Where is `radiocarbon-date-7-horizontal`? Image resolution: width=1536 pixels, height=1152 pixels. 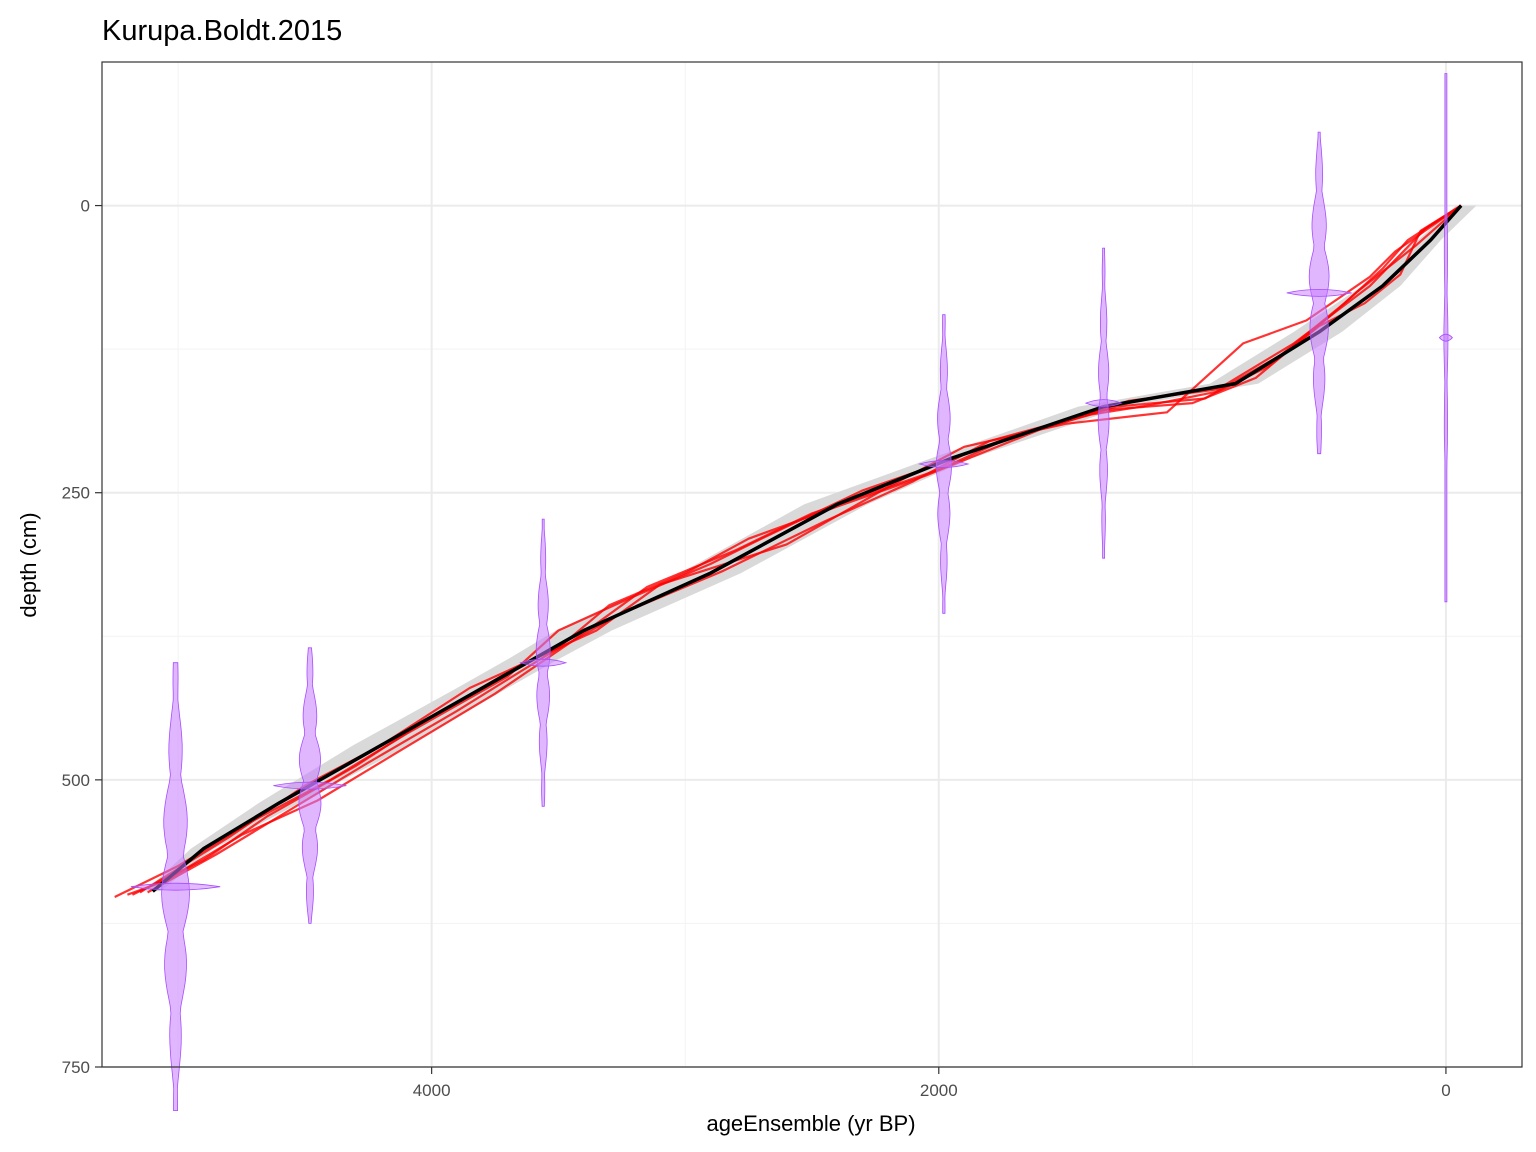
radiocarbon-date-7-horizontal is located at coordinates (175, 886).